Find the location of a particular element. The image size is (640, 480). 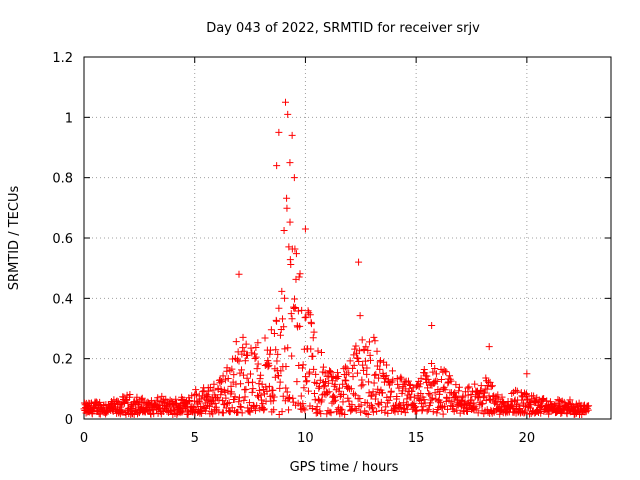

x-tick-label: 5 is located at coordinates (195, 438).